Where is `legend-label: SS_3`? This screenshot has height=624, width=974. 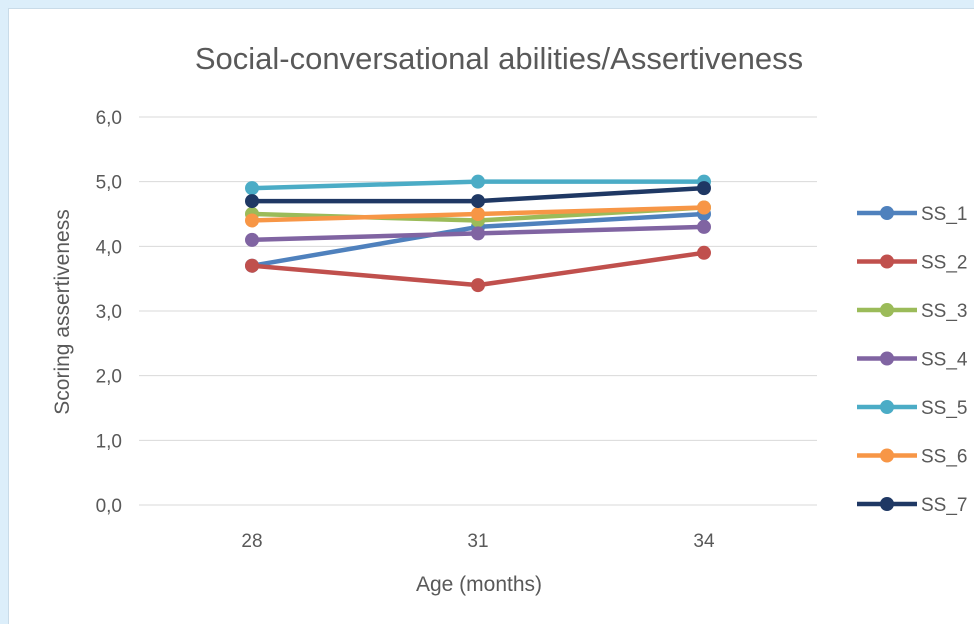
legend-label: SS_3 is located at coordinates (944, 311).